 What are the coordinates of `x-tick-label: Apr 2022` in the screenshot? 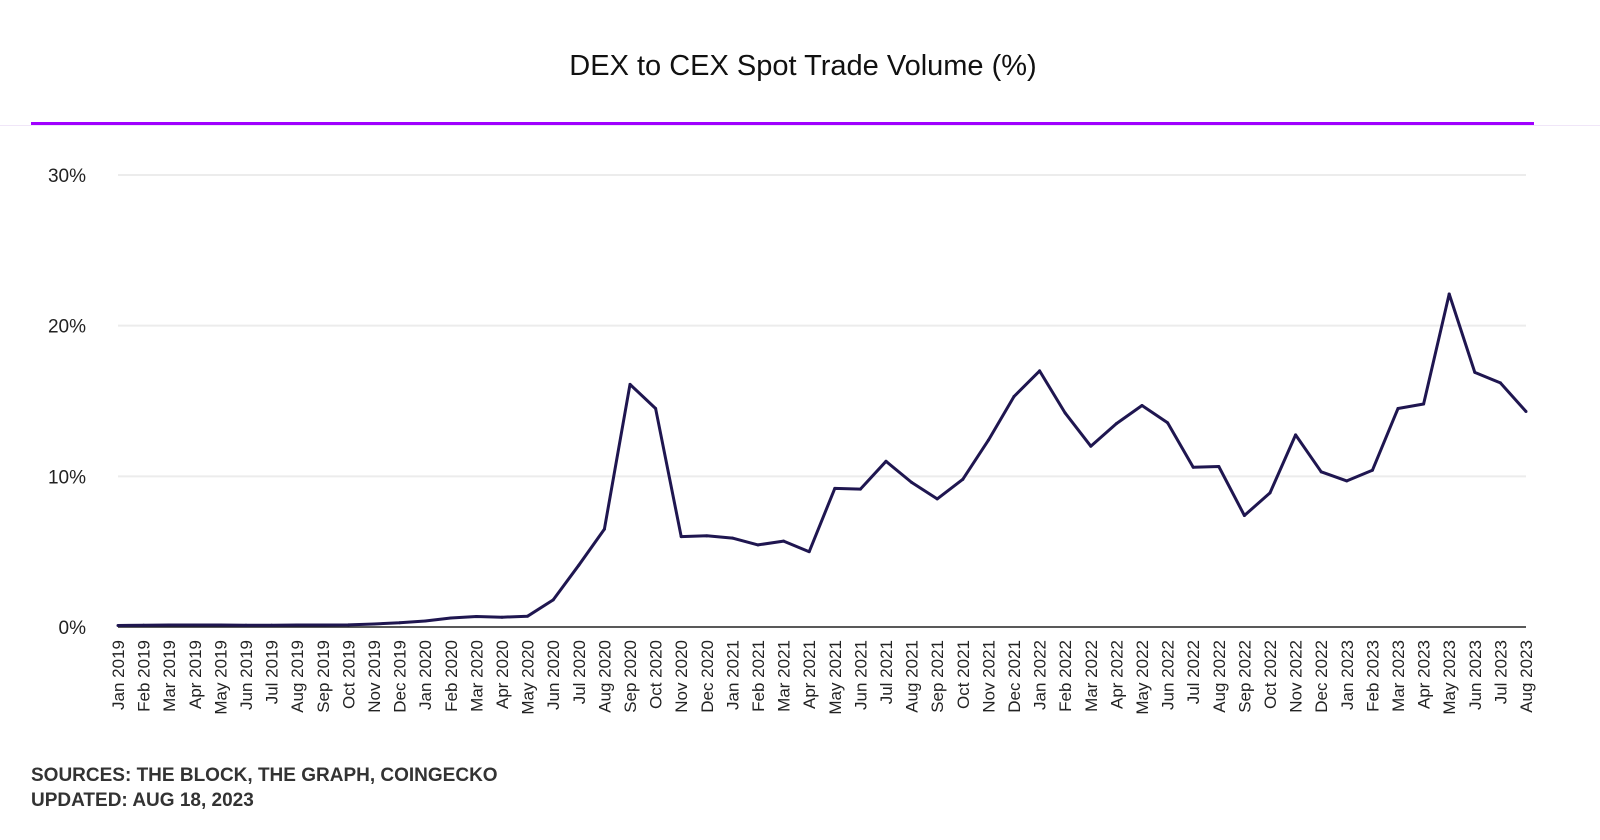 It's located at (1116, 674).